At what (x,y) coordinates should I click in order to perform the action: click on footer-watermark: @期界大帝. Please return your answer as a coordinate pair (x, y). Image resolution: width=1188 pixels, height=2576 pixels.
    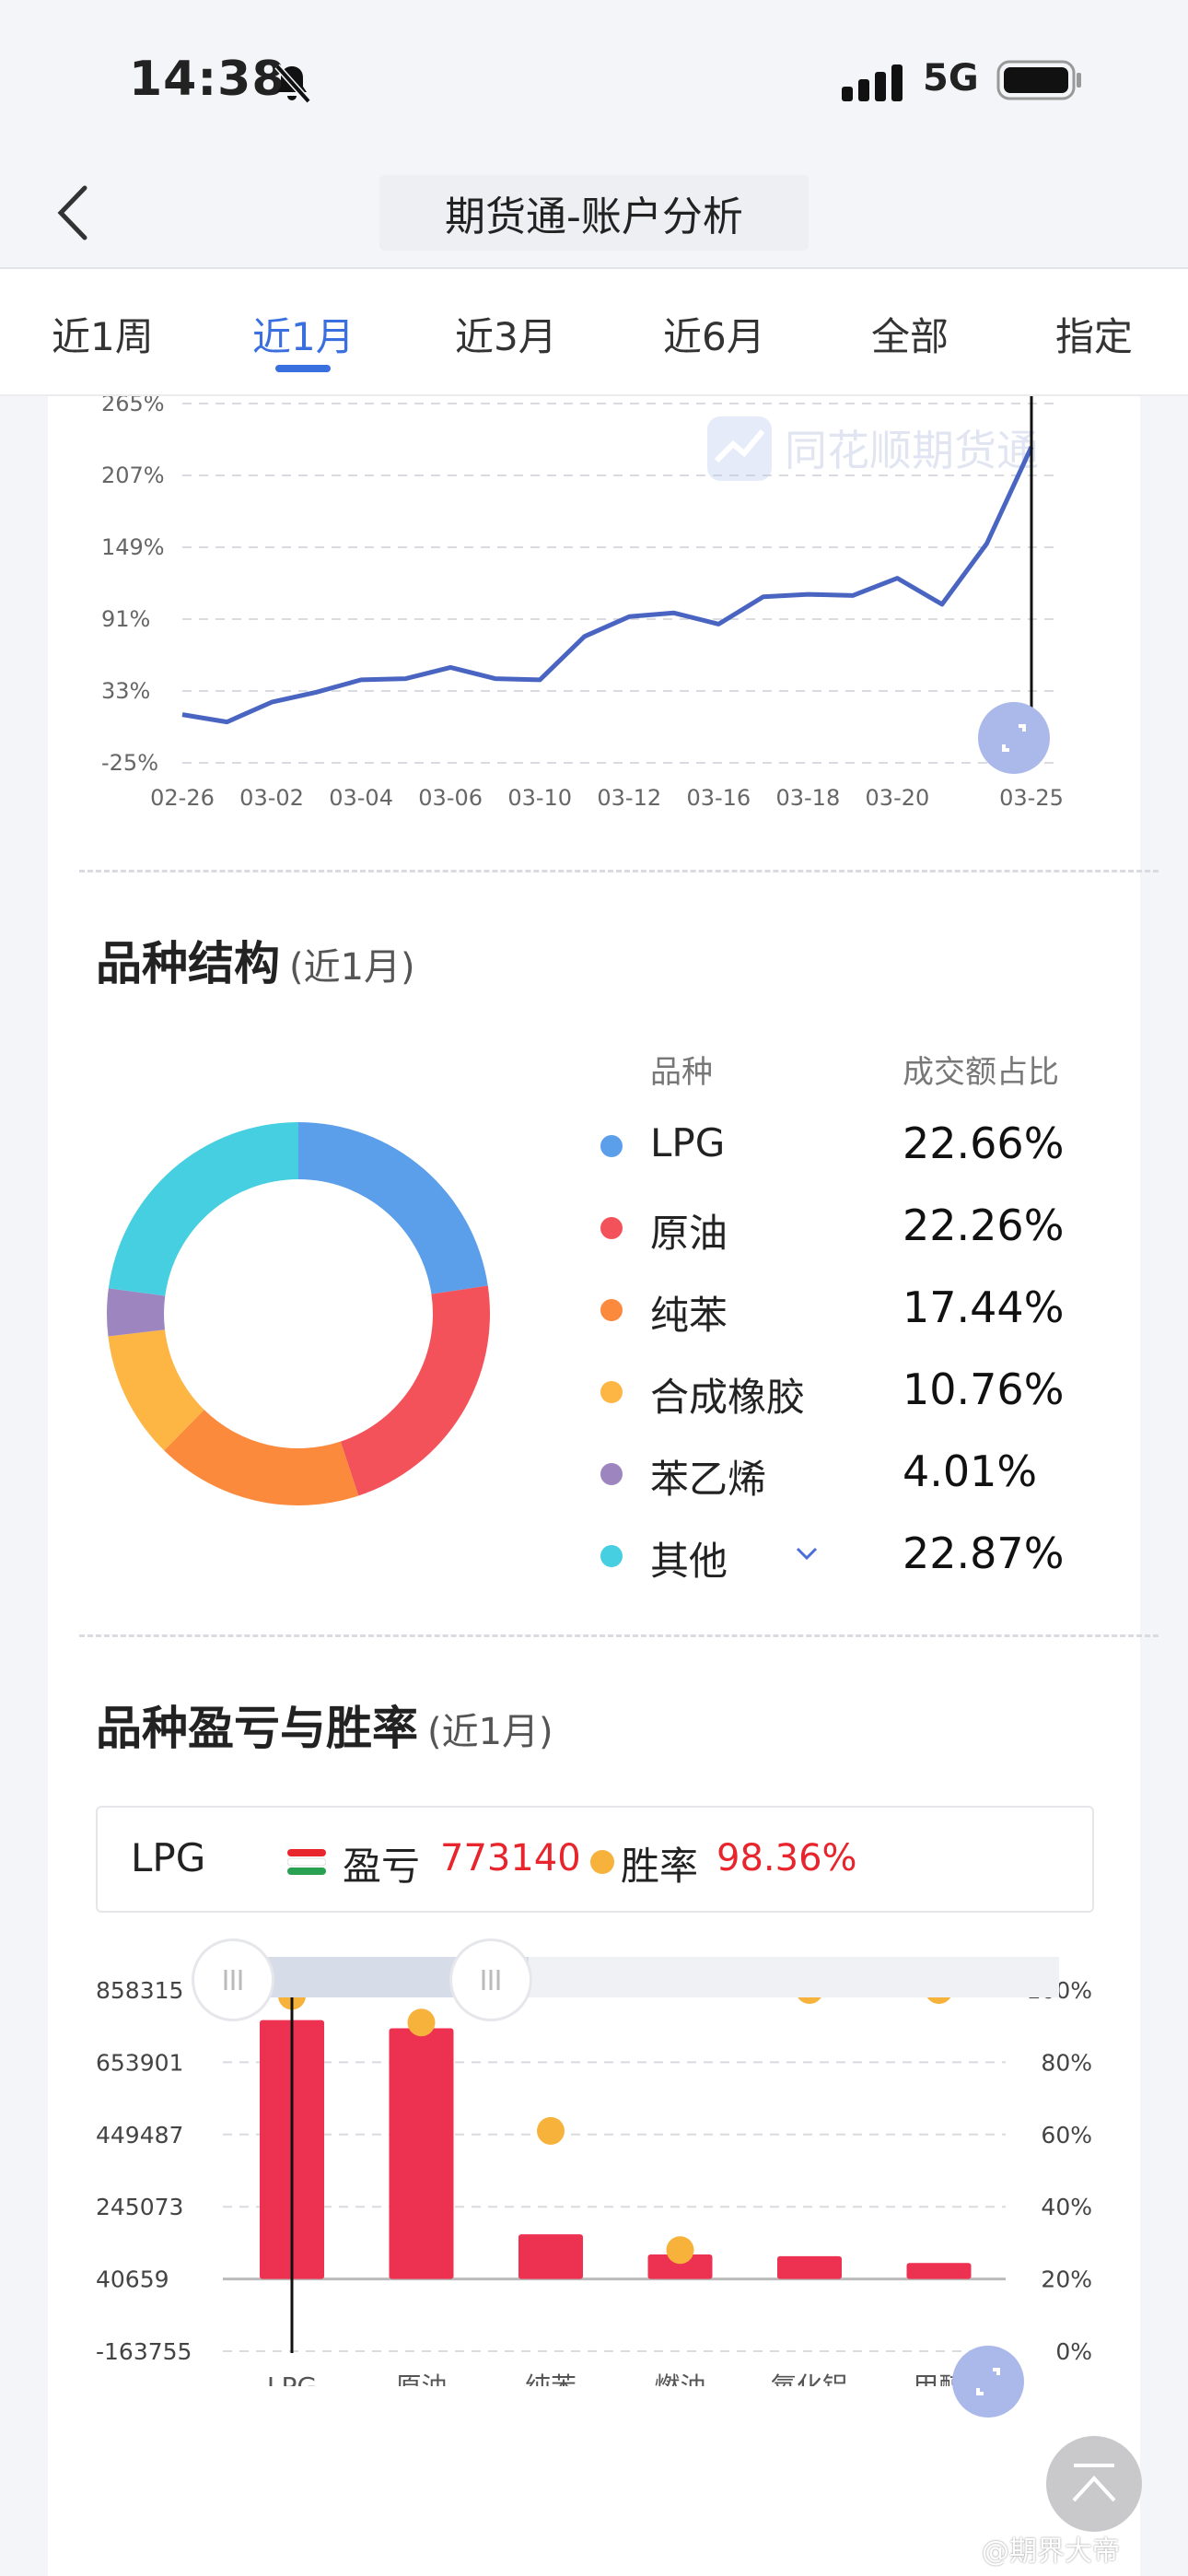
    Looking at the image, I should click on (1051, 2551).